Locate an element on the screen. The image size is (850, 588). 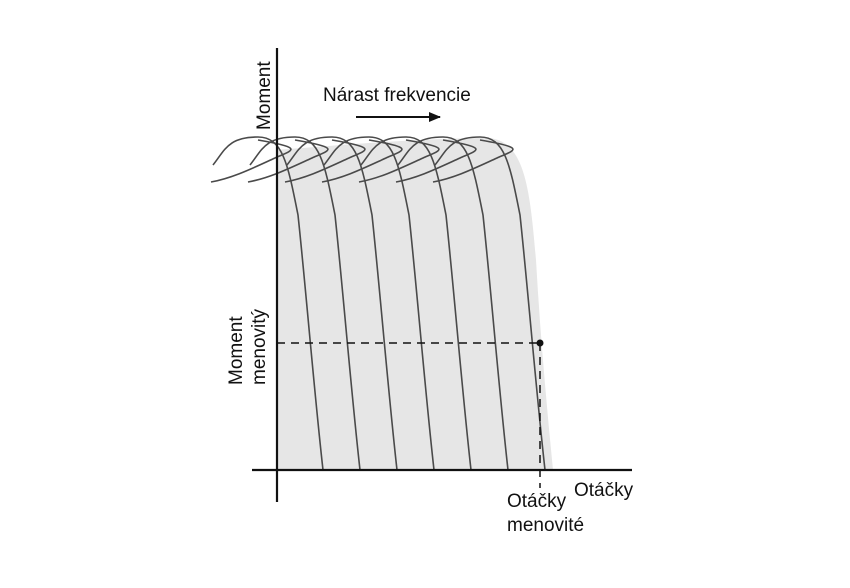
torque-curve-7-low-speed-segment is located at coordinates (473, 161).